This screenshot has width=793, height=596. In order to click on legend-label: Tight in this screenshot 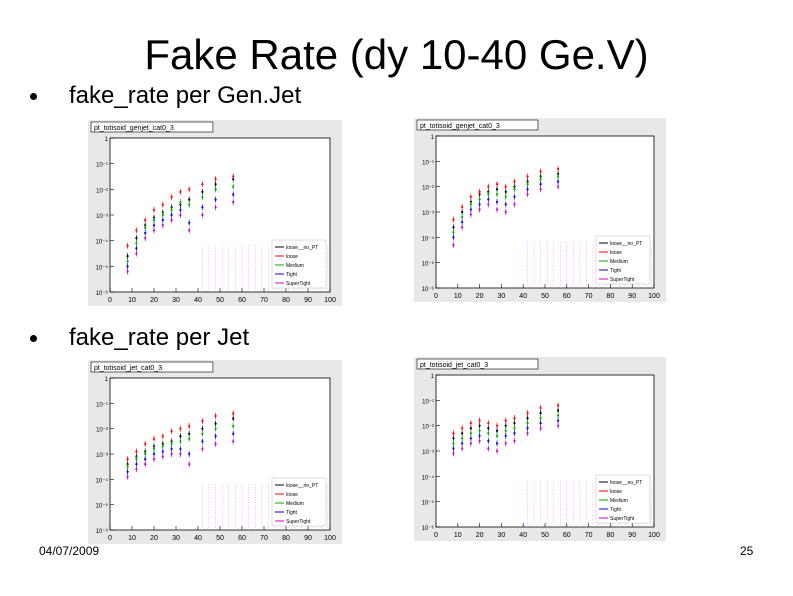, I will do `click(292, 275)`.